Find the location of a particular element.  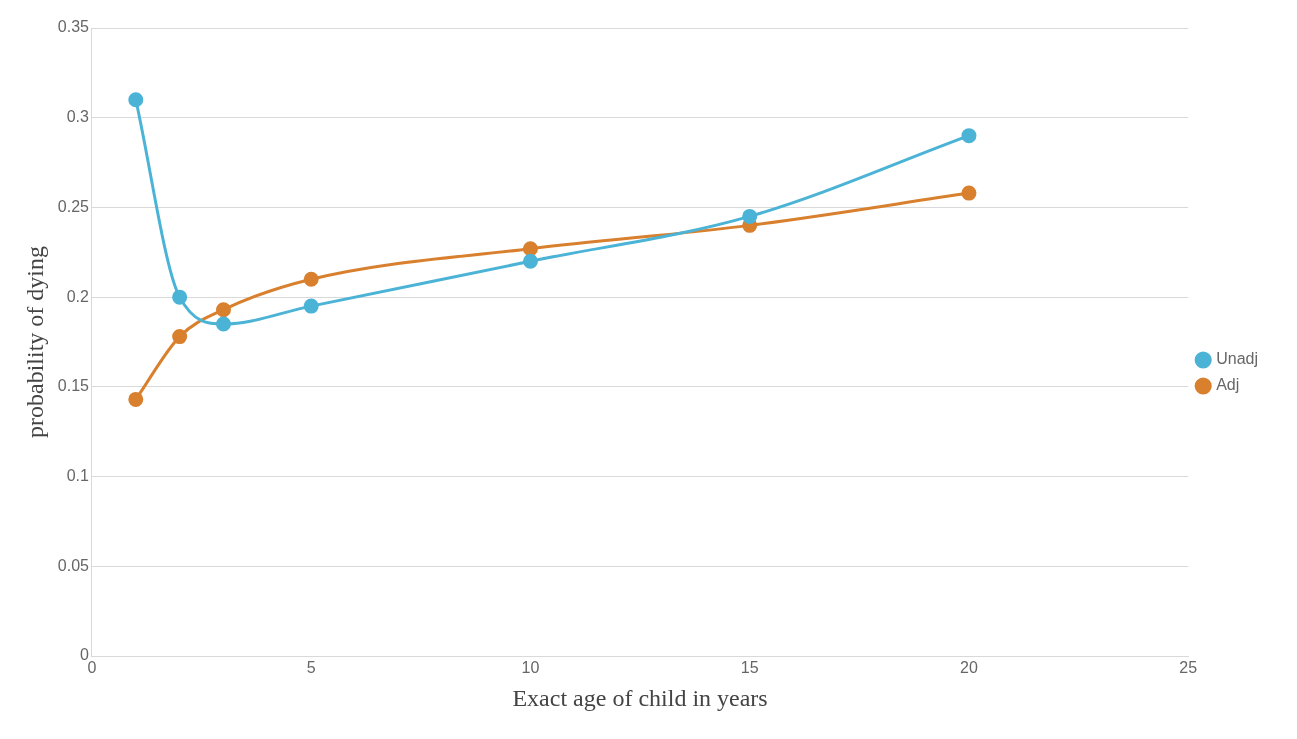

x-tick-label: 5 is located at coordinates (311, 668).